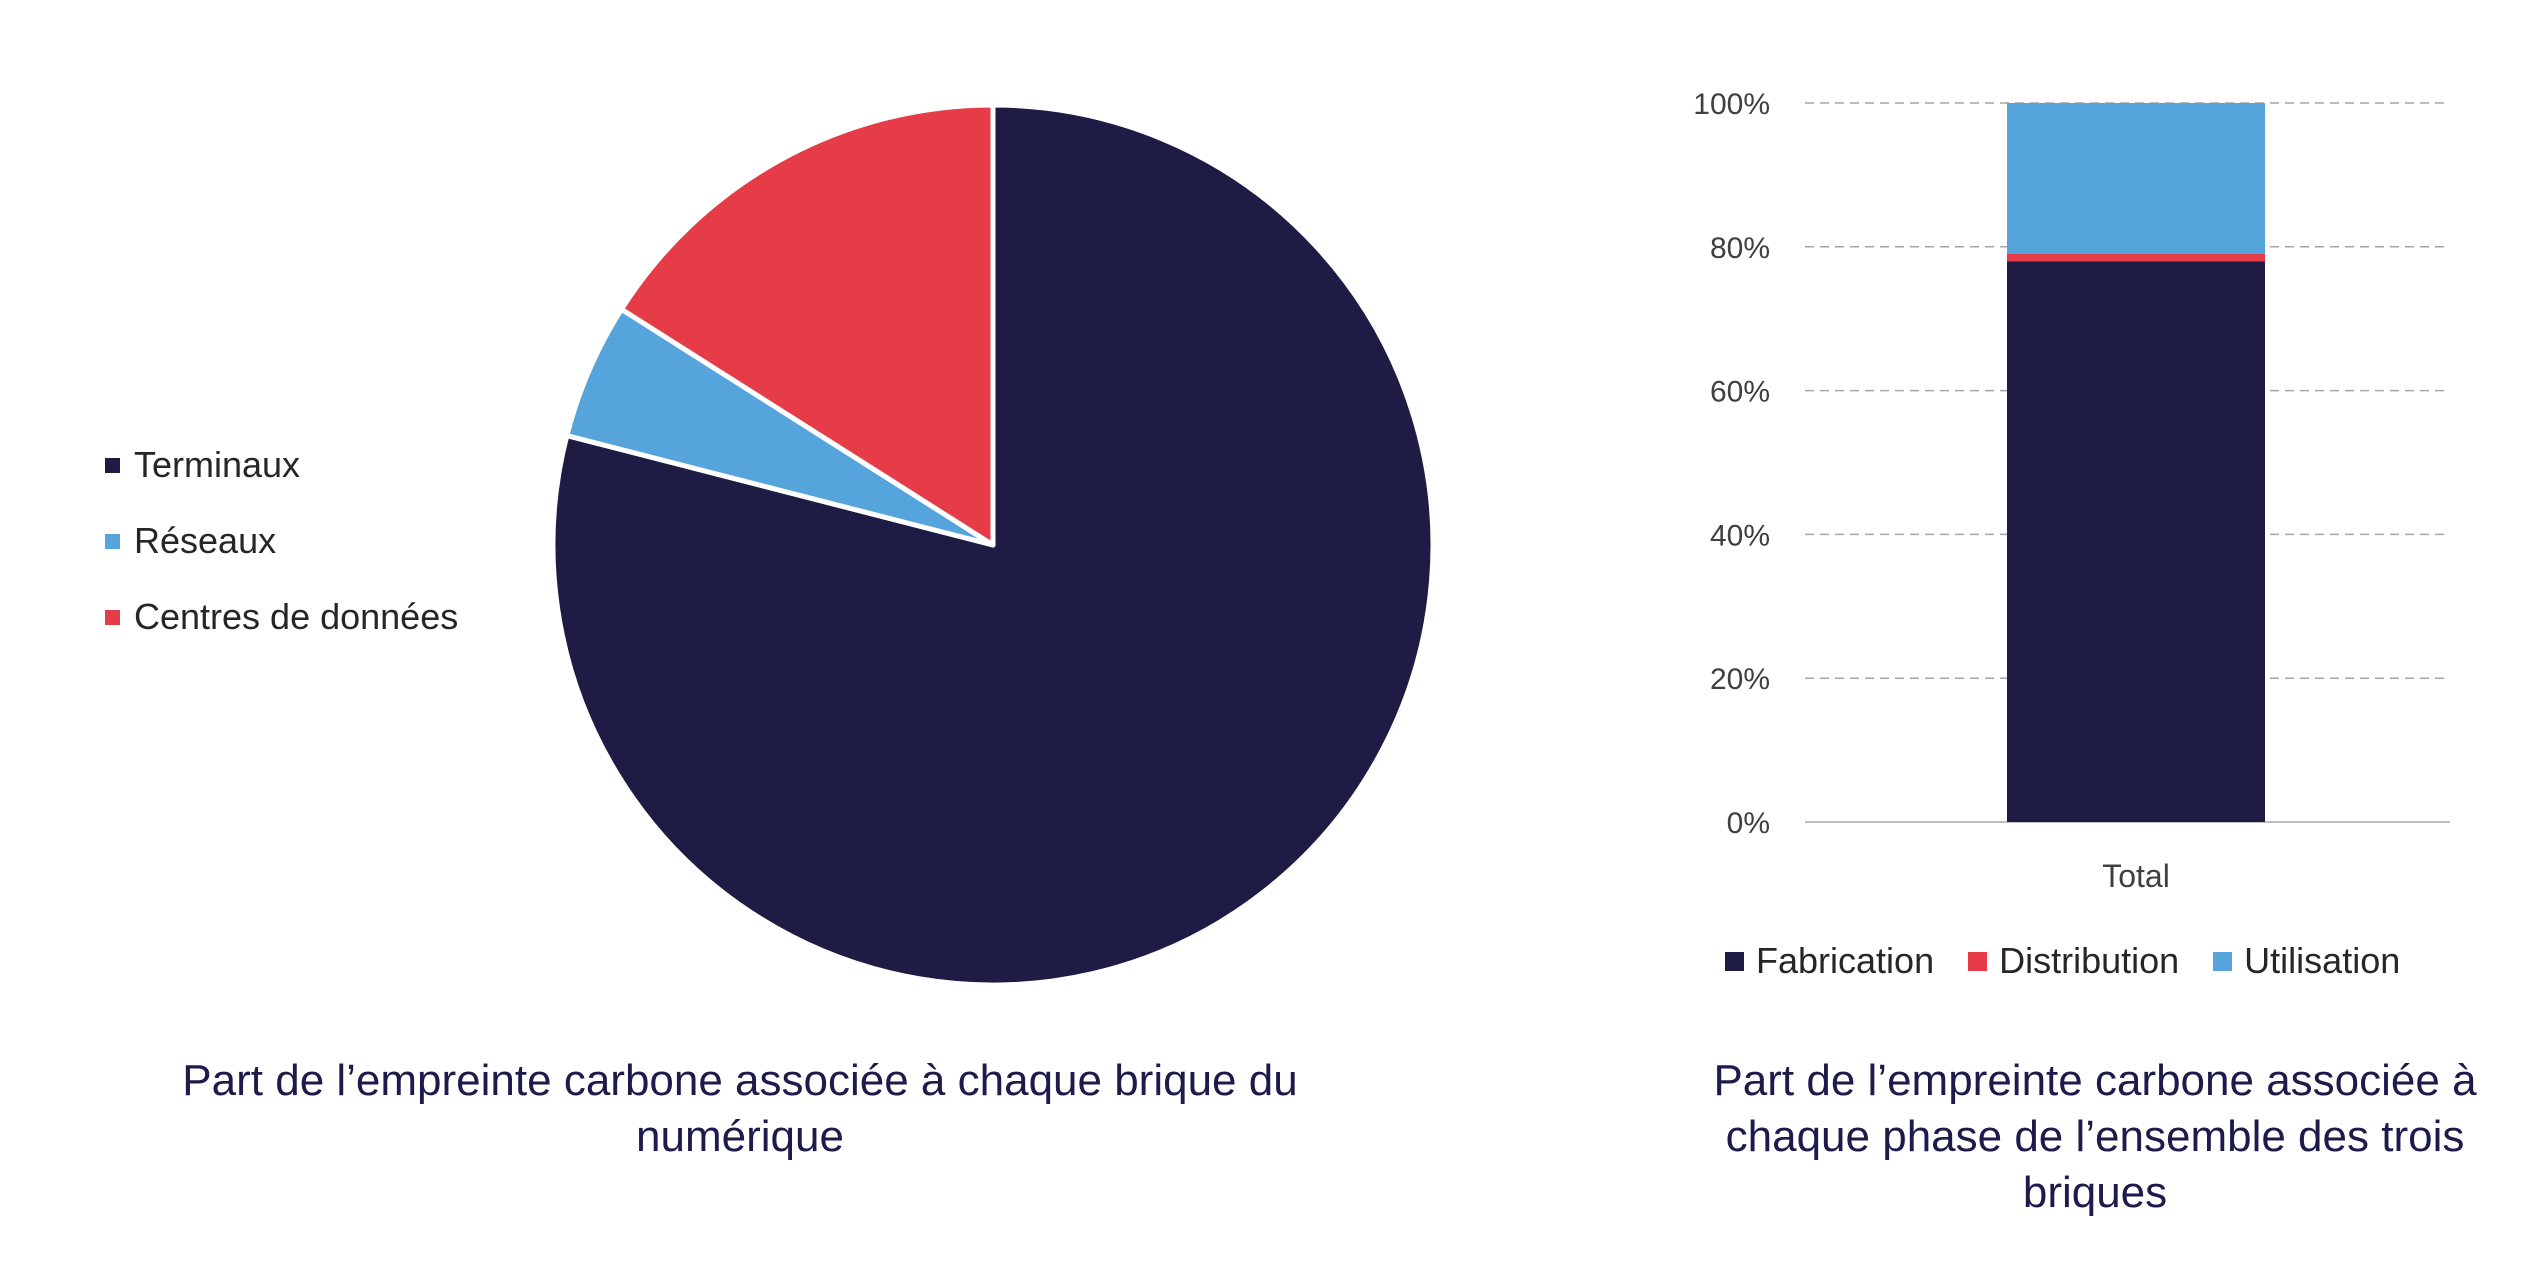 This screenshot has height=1276, width=2538. What do you see at coordinates (217, 464) in the screenshot?
I see `legend-label-terminaux: Terminaux` at bounding box center [217, 464].